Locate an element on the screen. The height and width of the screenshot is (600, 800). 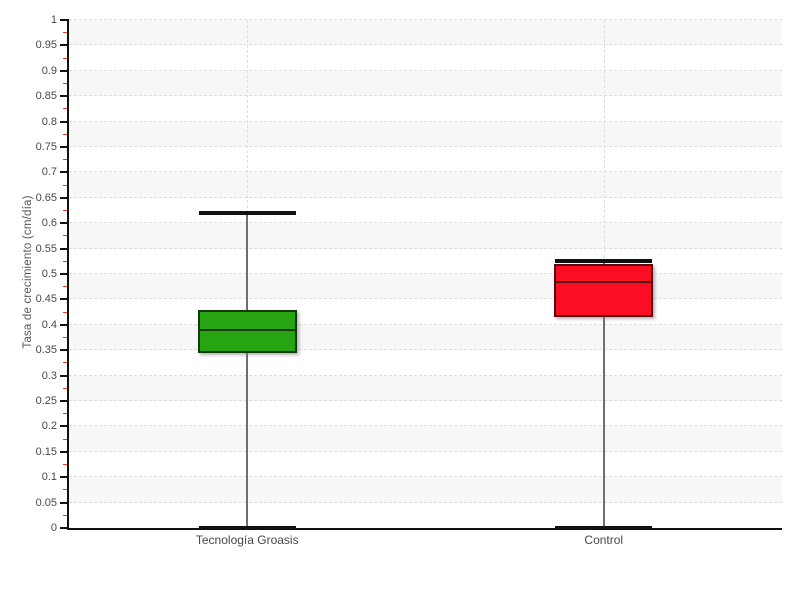
y-tick-label: 0.9 is located at coordinates (49, 70).